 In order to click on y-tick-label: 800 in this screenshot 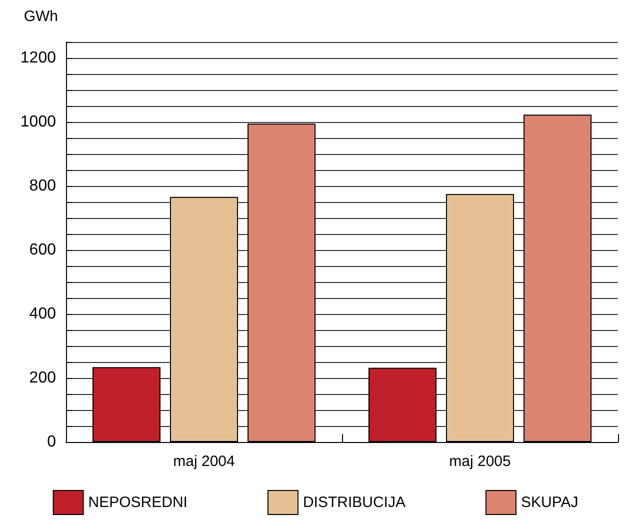, I will do `click(42, 186)`.